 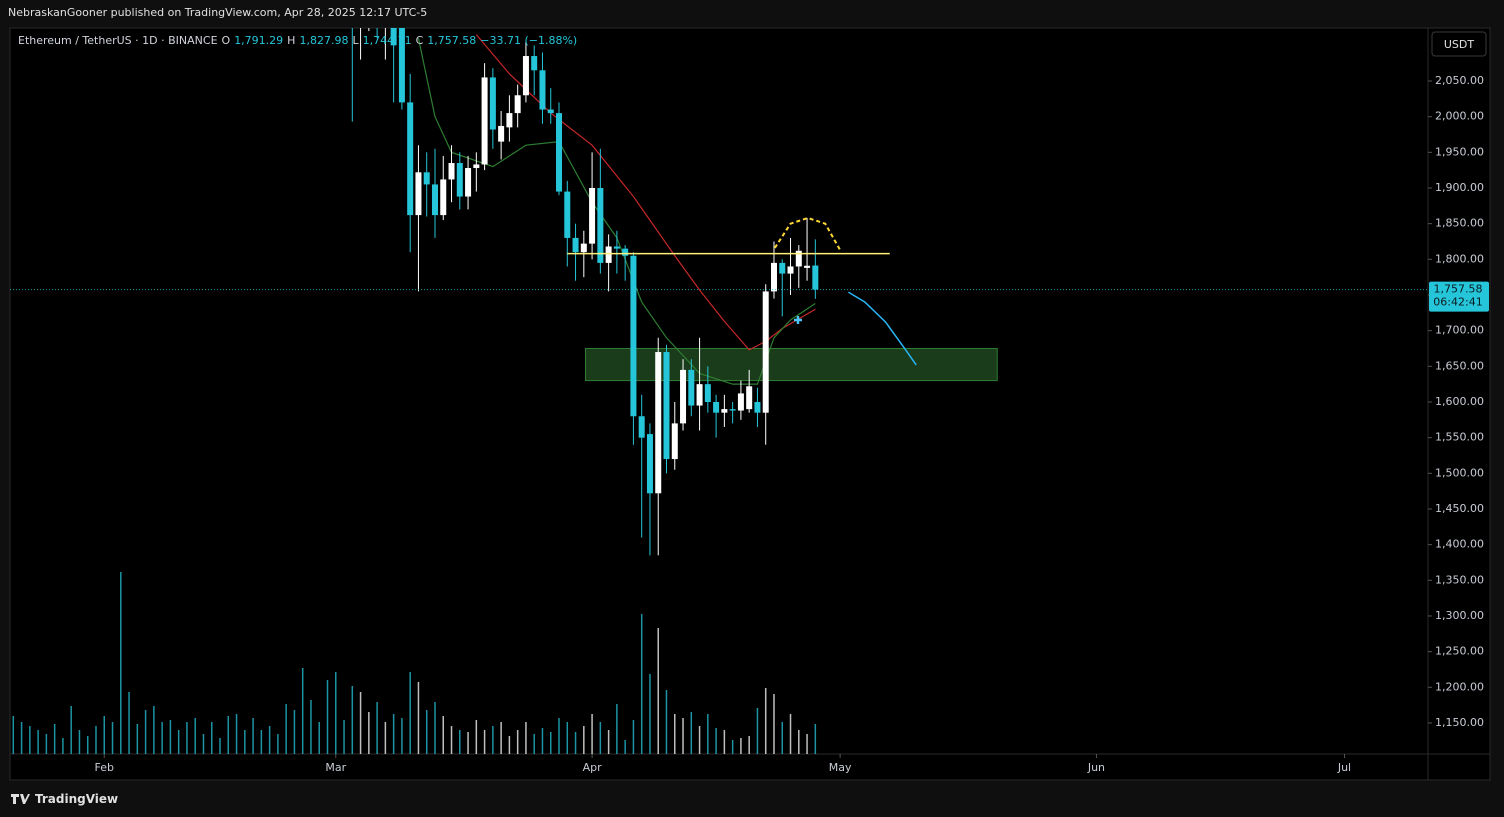 What do you see at coordinates (1458, 289) in the screenshot?
I see `price-label: 1,757.58` at bounding box center [1458, 289].